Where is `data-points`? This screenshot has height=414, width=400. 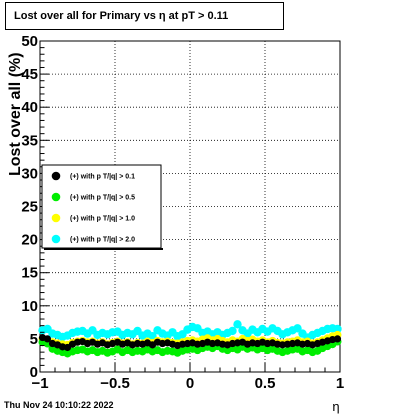
data-points is located at coordinates (190, 339).